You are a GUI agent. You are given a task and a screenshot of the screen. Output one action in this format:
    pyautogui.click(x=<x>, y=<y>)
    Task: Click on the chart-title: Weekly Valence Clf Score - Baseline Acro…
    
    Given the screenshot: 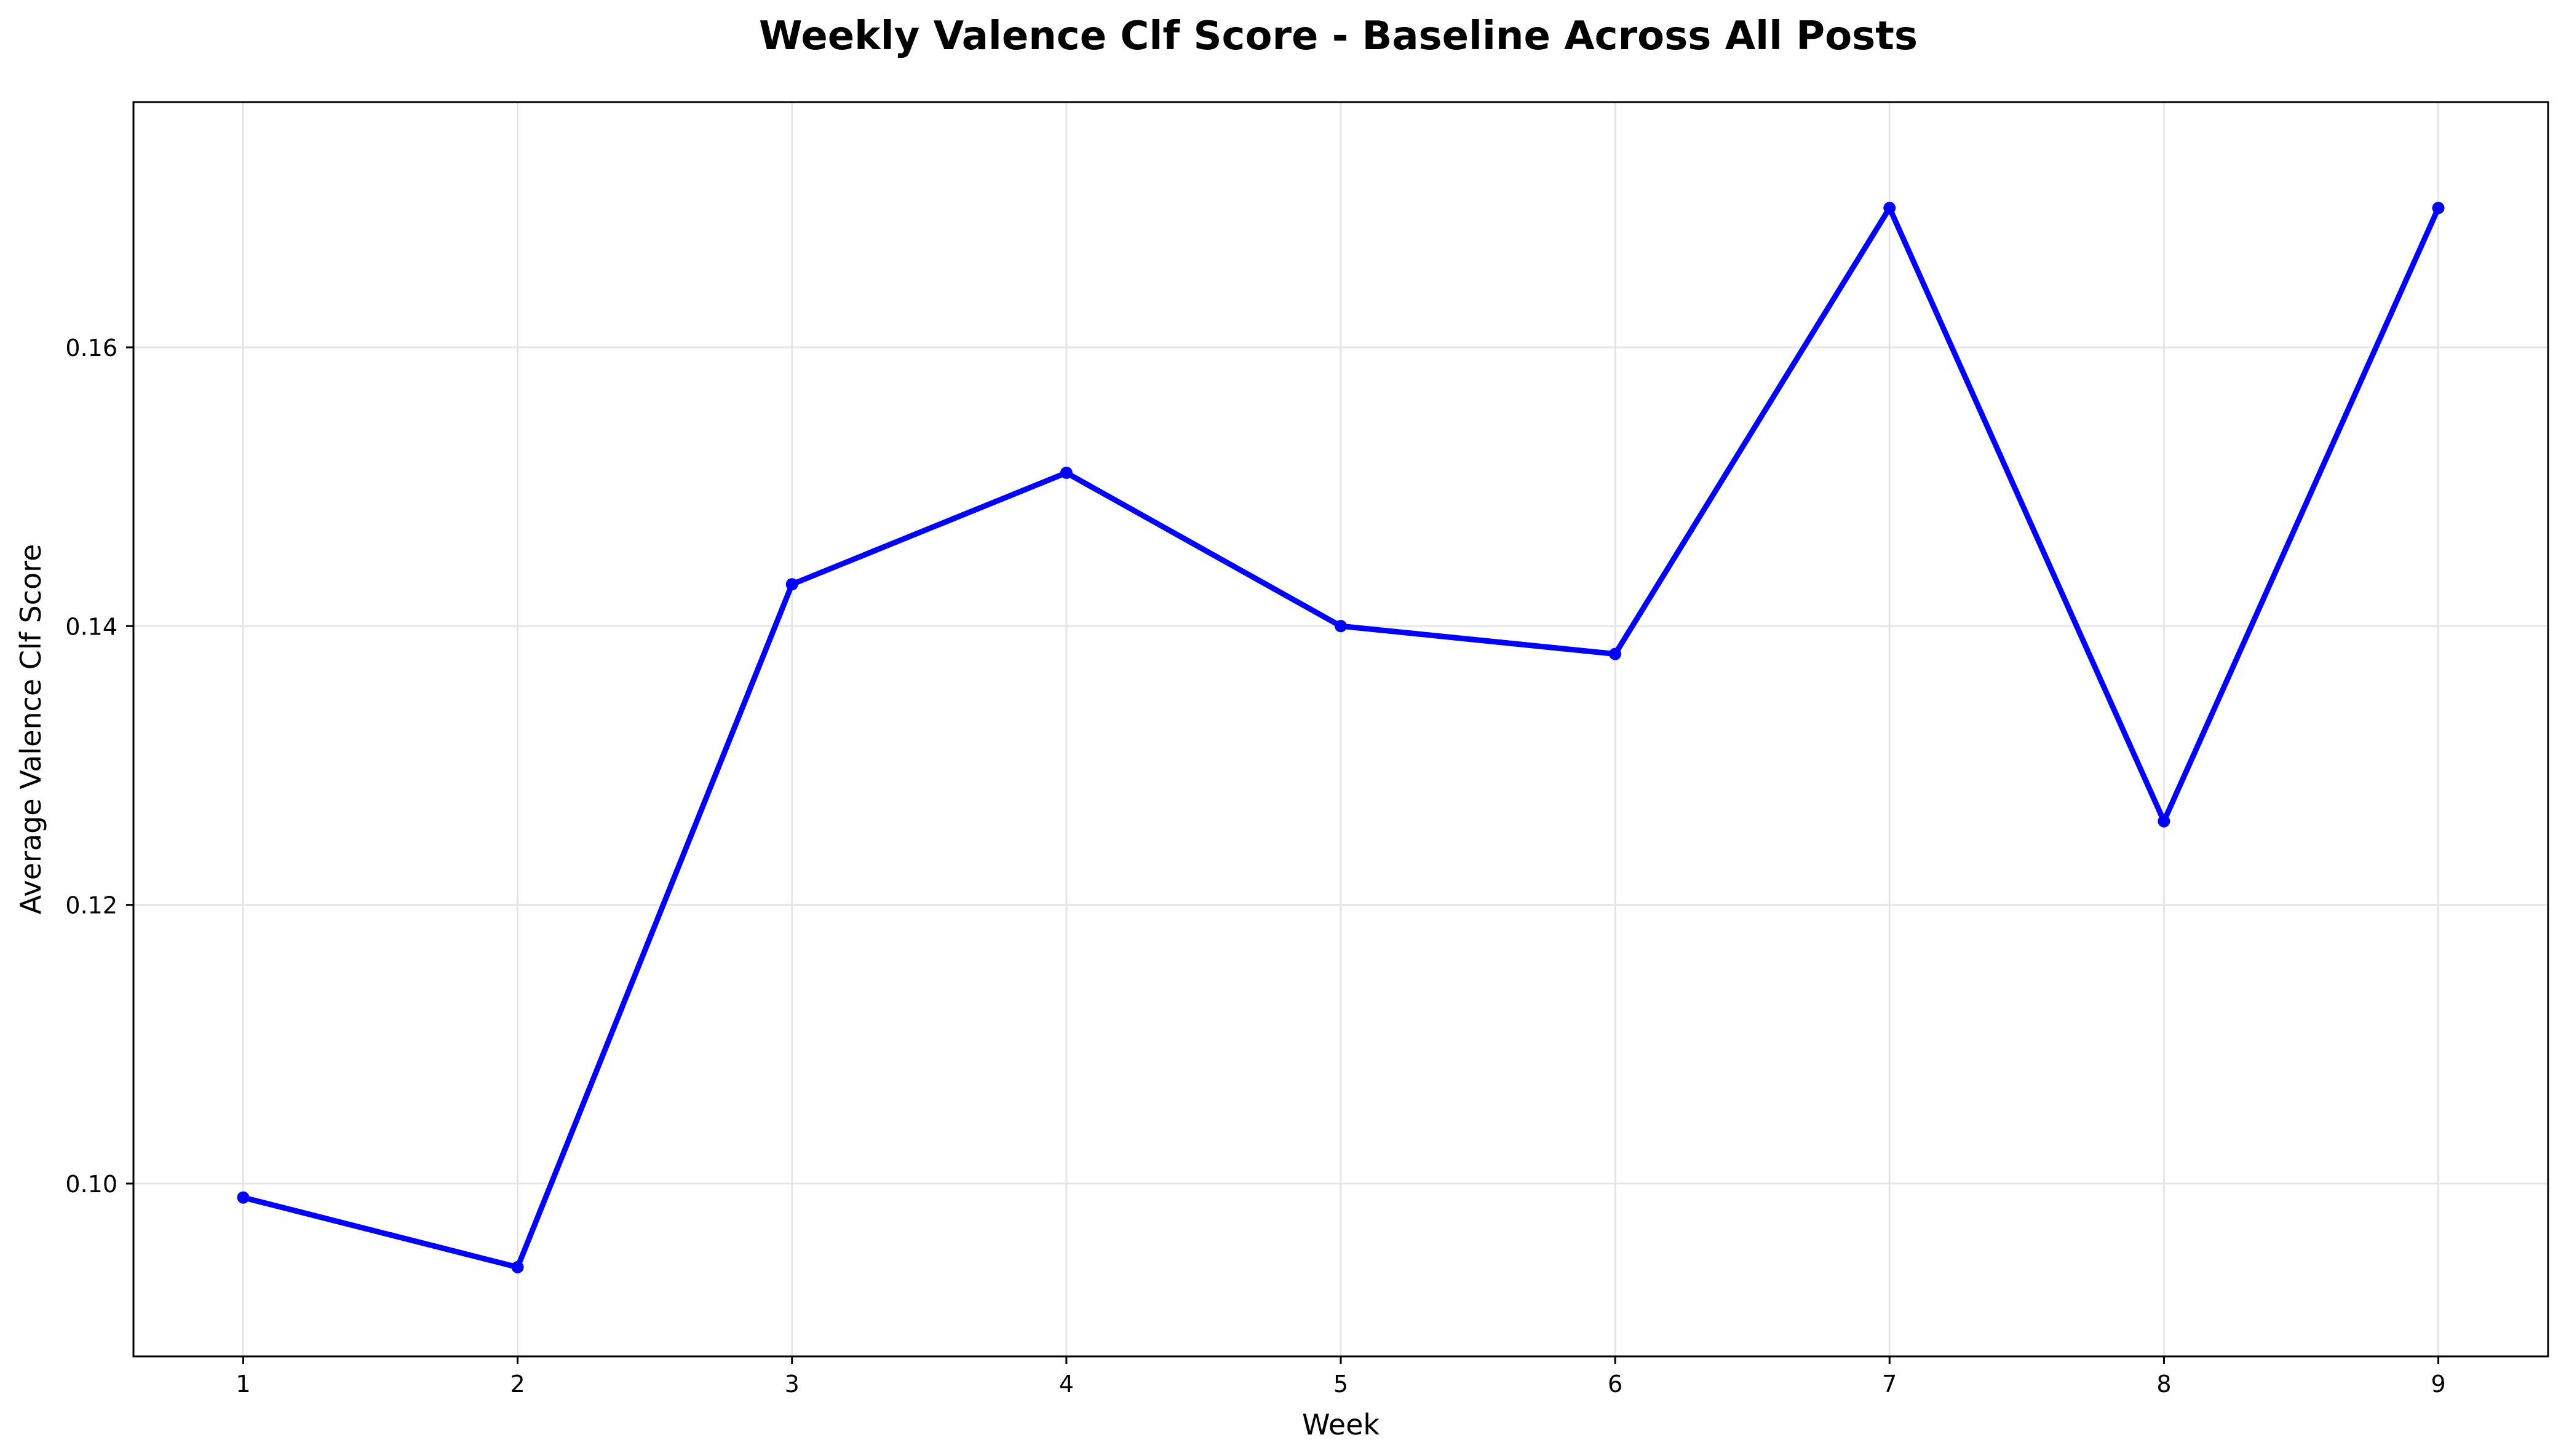 What is the action you would take?
    pyautogui.click(x=1339, y=37)
    